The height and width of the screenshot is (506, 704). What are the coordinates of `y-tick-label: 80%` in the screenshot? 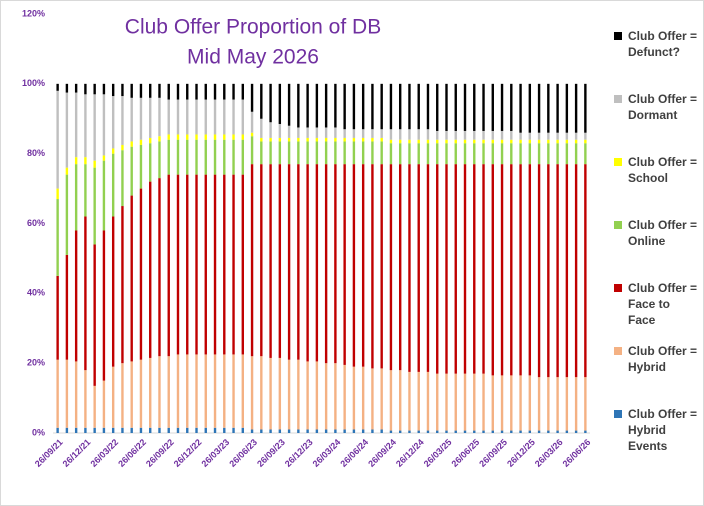 It's located at (36, 153).